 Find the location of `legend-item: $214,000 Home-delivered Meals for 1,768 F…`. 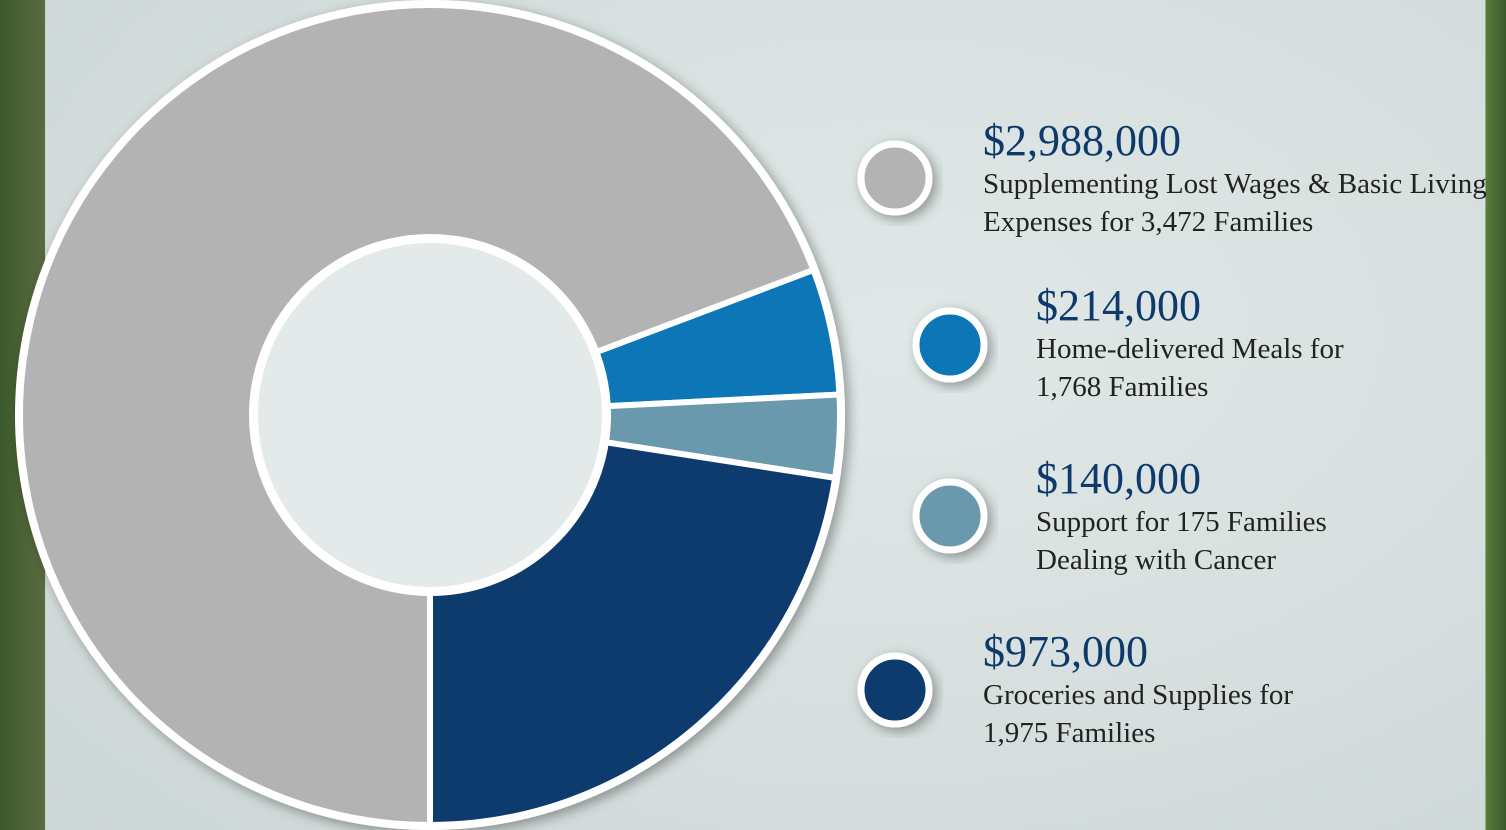

legend-item: $214,000 Home-delivered Meals for 1,768 F… is located at coordinates (1221, 344).